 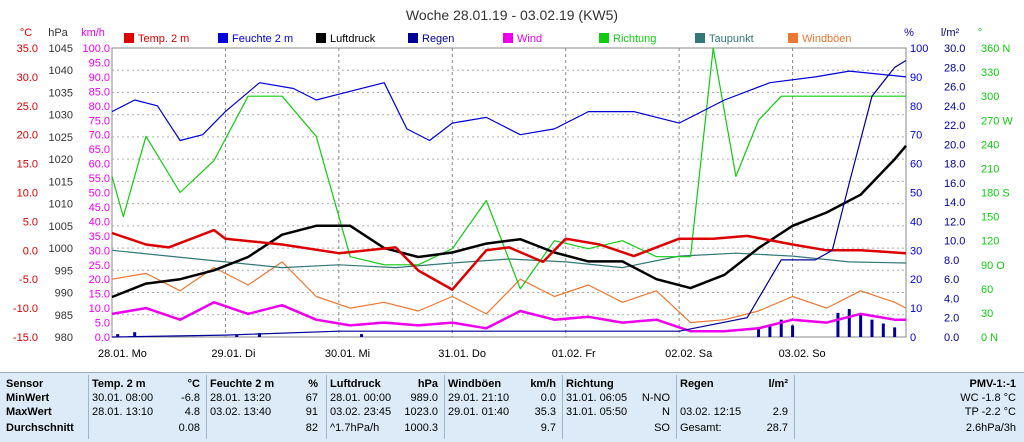 I want to click on humidity-tick-label: 80, so click(x=916, y=107).